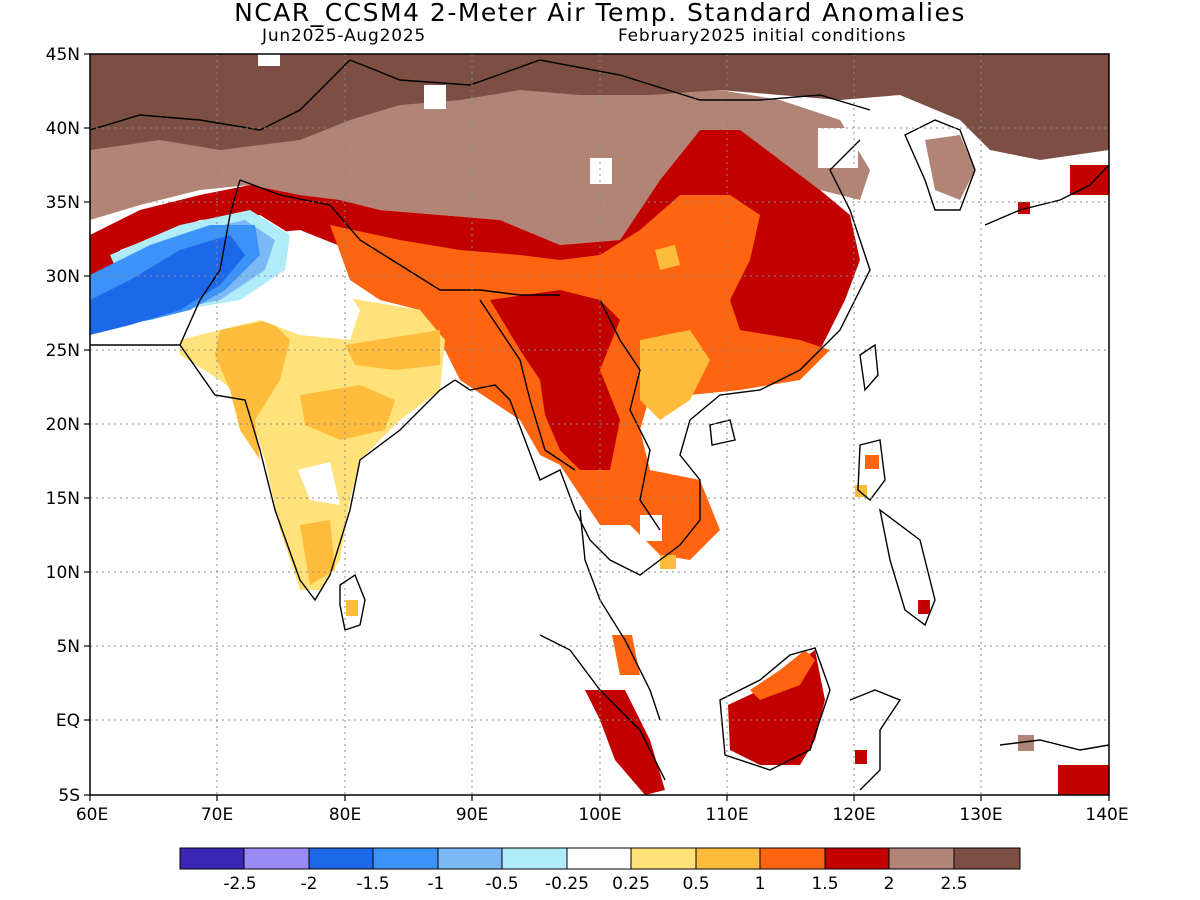 The image size is (1200, 900). What do you see at coordinates (63, 203) in the screenshot?
I see `lat-label: 35N` at bounding box center [63, 203].